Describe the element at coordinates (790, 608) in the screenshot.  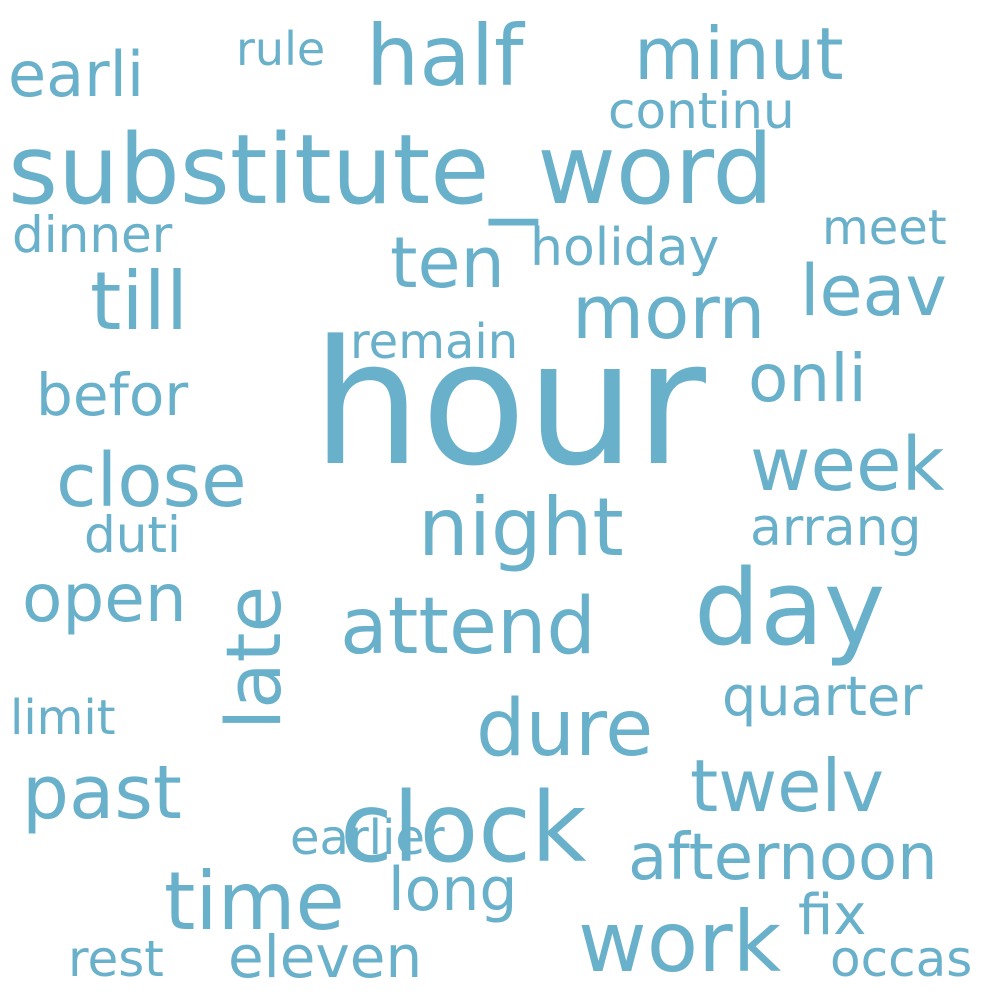
I see `word-day: day` at that location.